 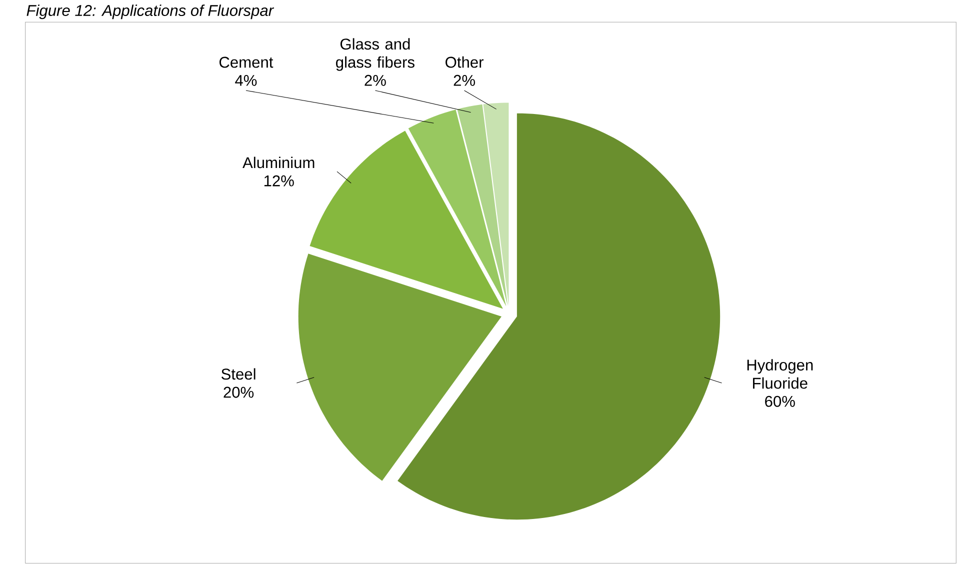 What do you see at coordinates (246, 80) in the screenshot?
I see `data-label: 4%` at bounding box center [246, 80].